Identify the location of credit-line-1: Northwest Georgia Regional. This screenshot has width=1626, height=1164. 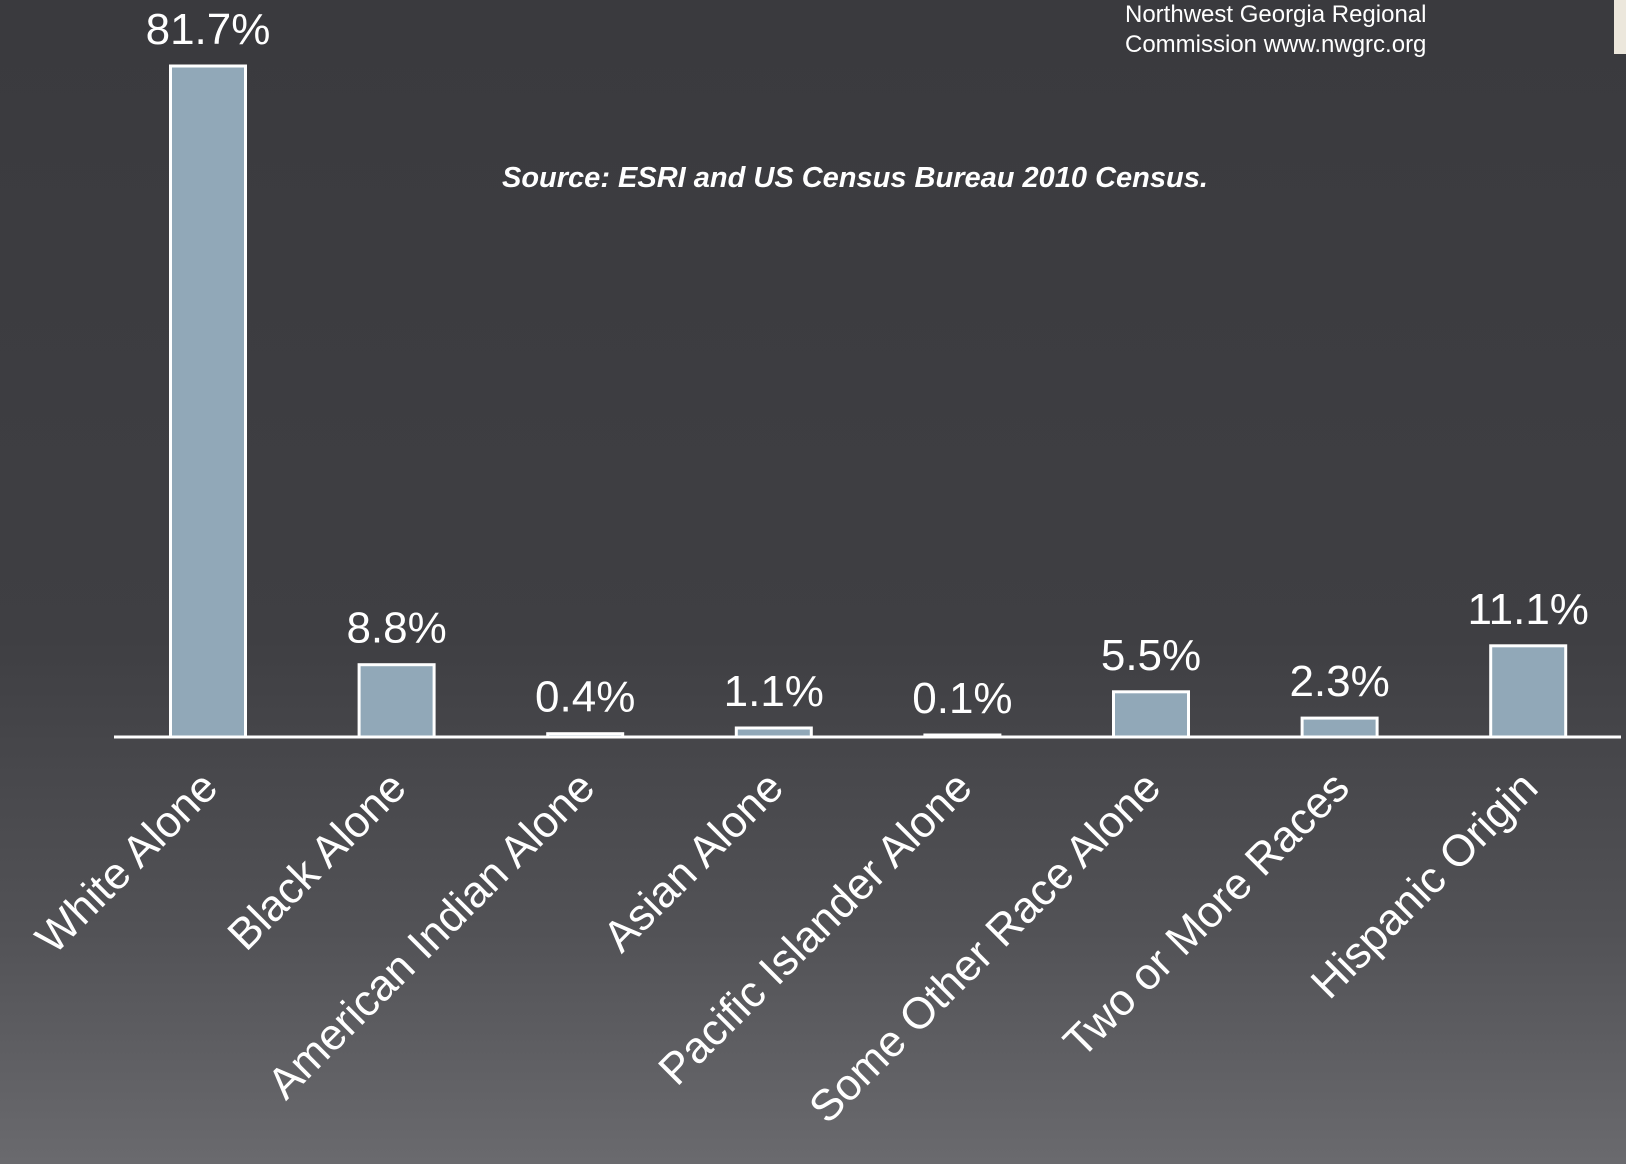
(1276, 14).